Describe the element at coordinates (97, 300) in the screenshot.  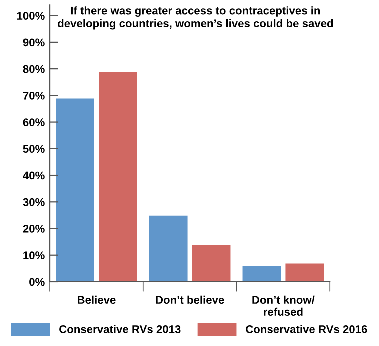
I see `x-tick-label: Believe` at that location.